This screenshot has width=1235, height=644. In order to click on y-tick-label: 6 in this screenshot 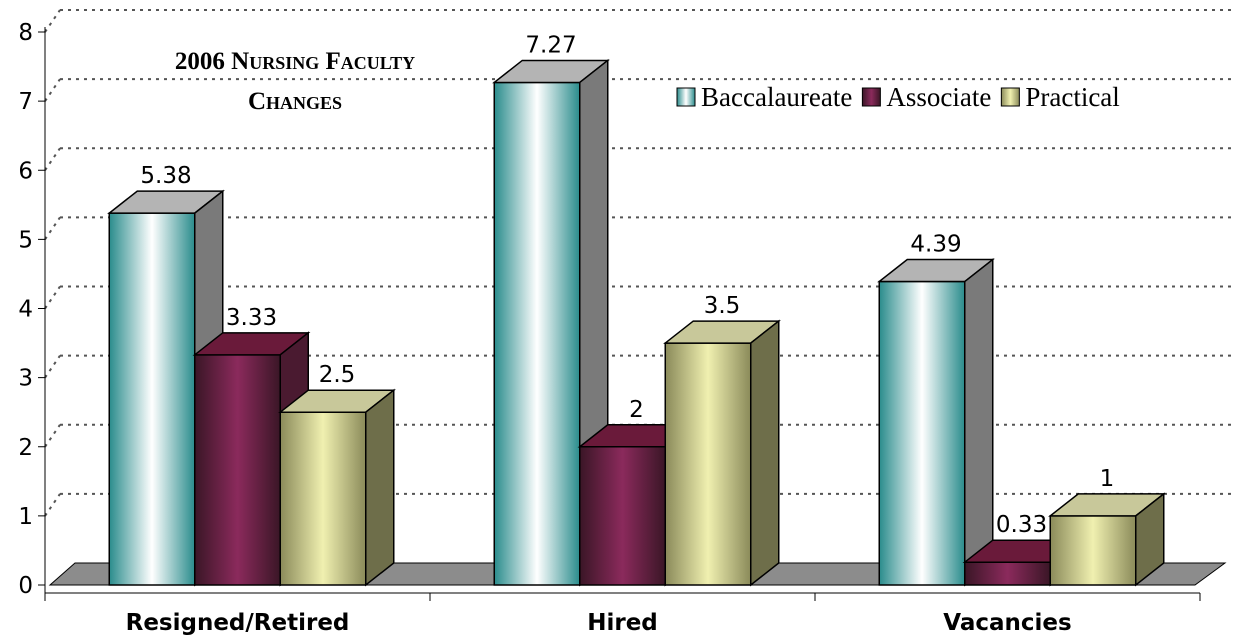, I will do `click(25, 171)`.